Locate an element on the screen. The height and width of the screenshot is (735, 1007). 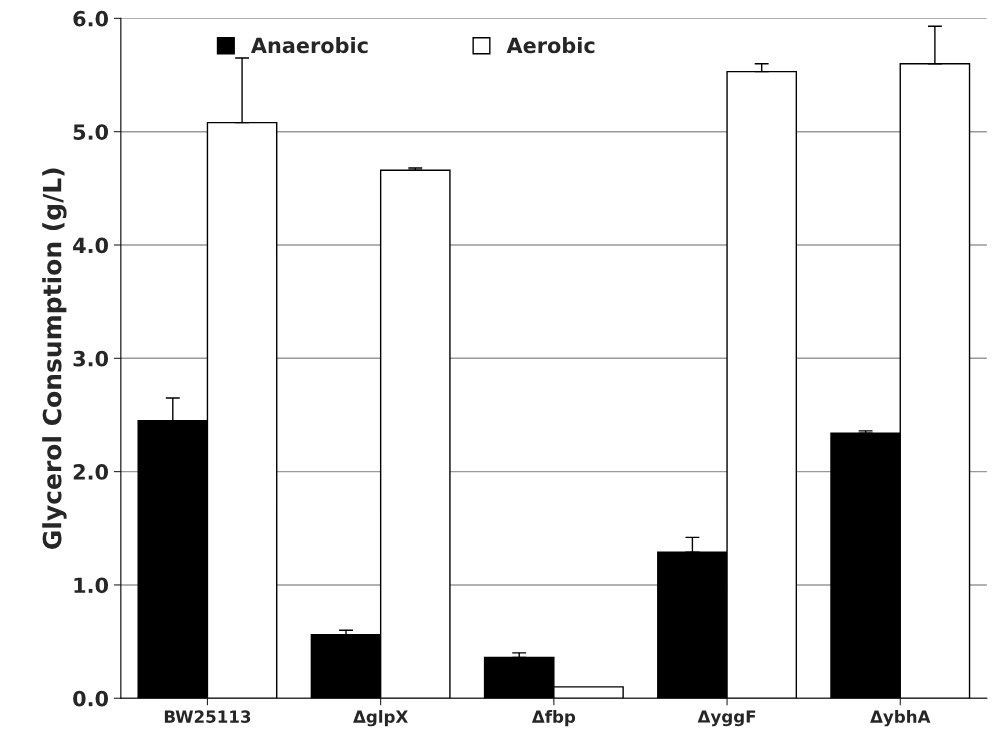
x-tick-label: ΔybhA is located at coordinates (900, 718).